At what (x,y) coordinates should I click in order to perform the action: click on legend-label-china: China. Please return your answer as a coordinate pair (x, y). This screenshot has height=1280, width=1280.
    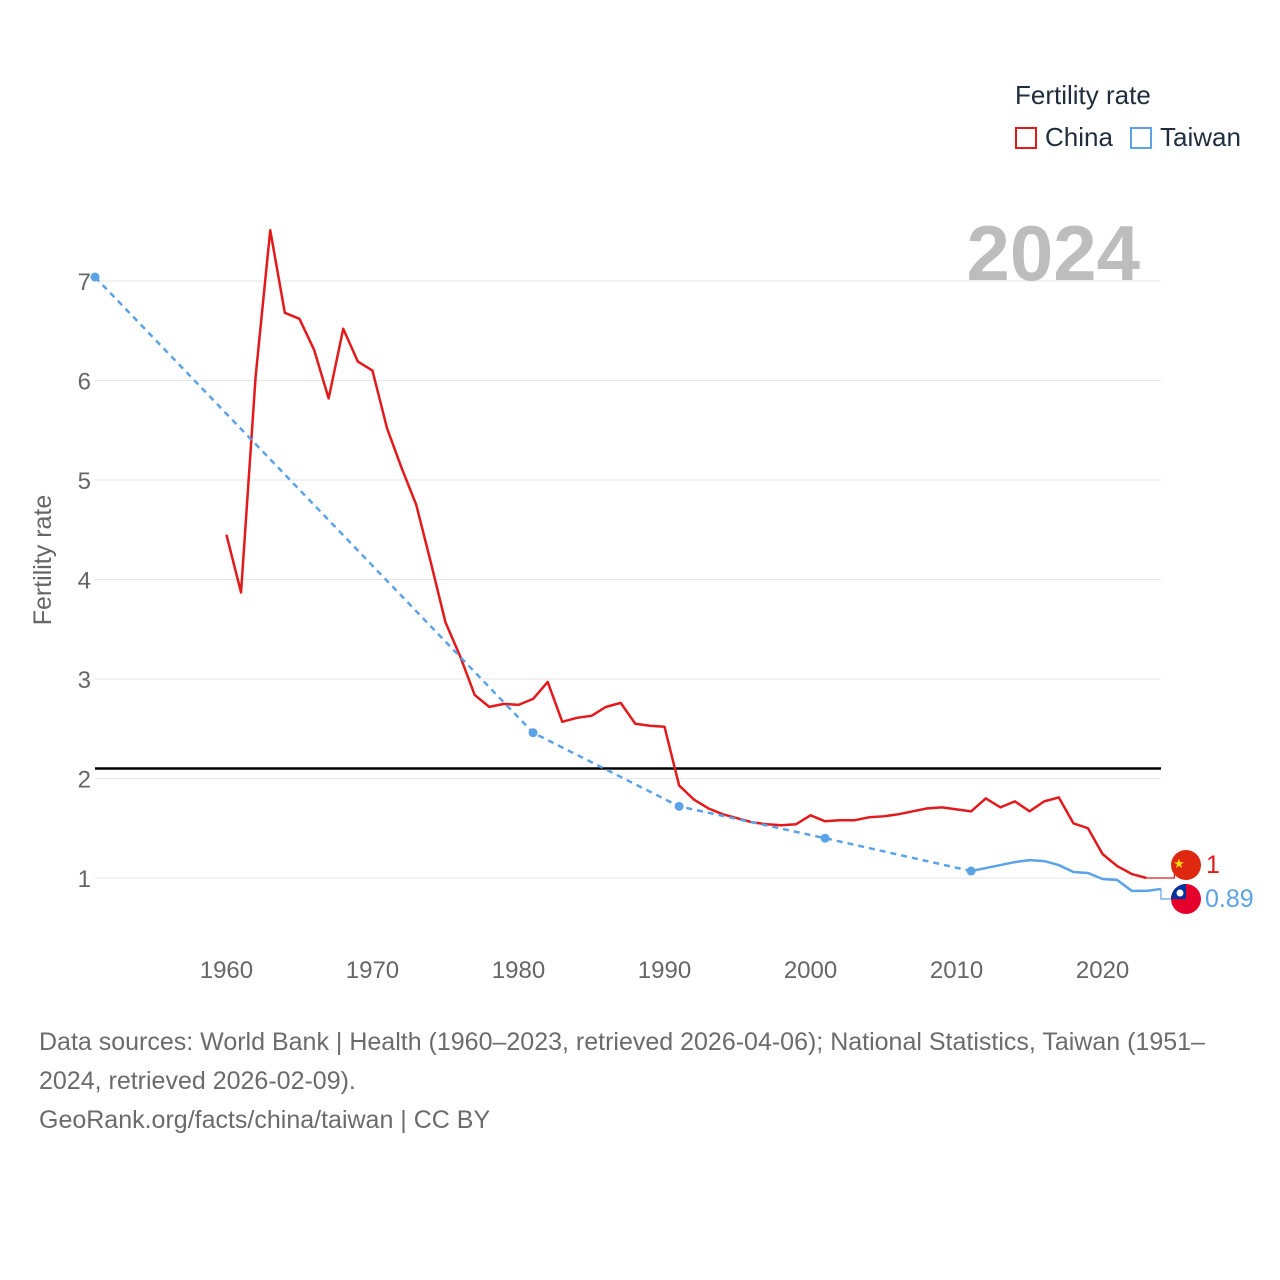
    Looking at the image, I should click on (1079, 137).